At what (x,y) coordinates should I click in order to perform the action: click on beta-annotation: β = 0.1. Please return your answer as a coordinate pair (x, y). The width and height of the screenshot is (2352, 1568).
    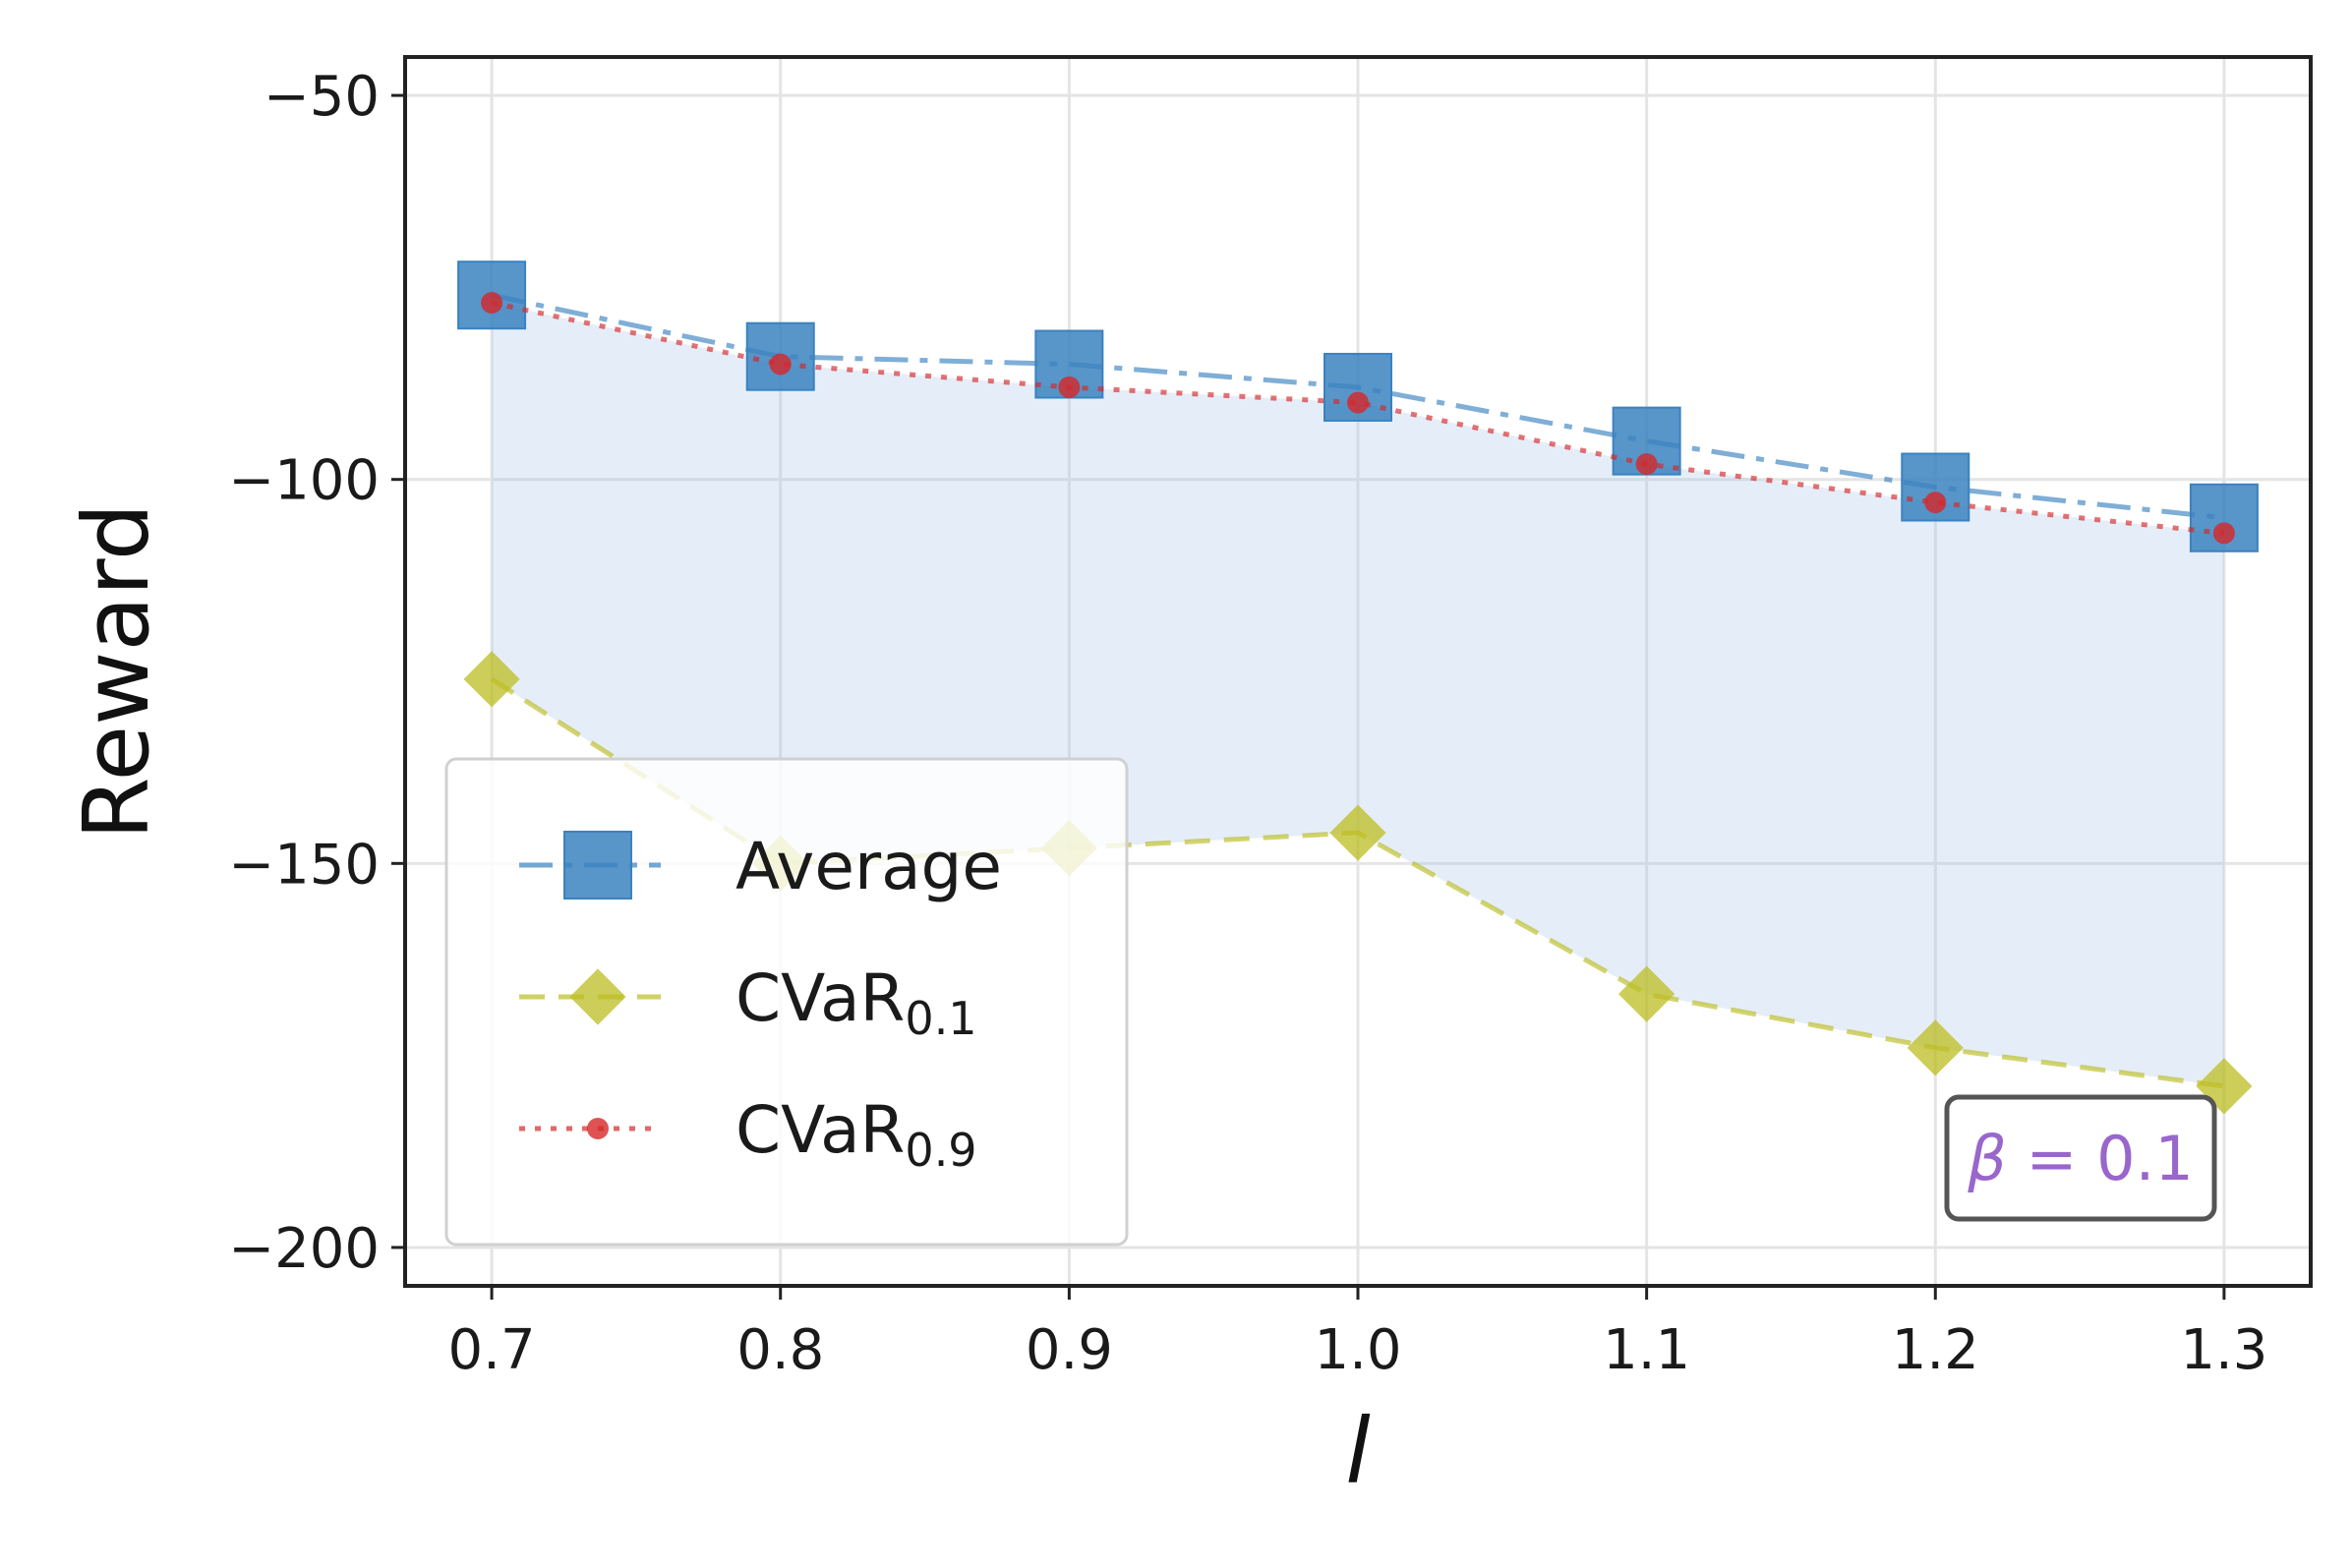
    Looking at the image, I should click on (2080, 1158).